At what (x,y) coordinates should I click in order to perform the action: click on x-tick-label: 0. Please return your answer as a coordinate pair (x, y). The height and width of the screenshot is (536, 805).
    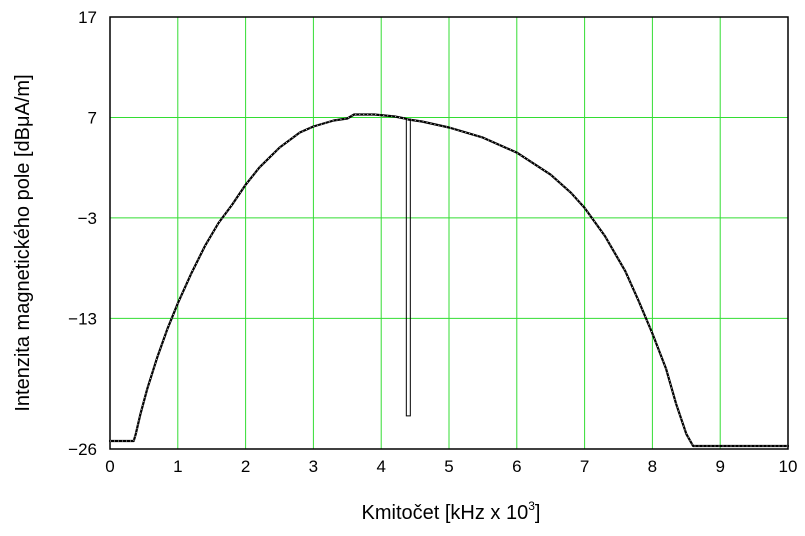
    Looking at the image, I should click on (109, 466).